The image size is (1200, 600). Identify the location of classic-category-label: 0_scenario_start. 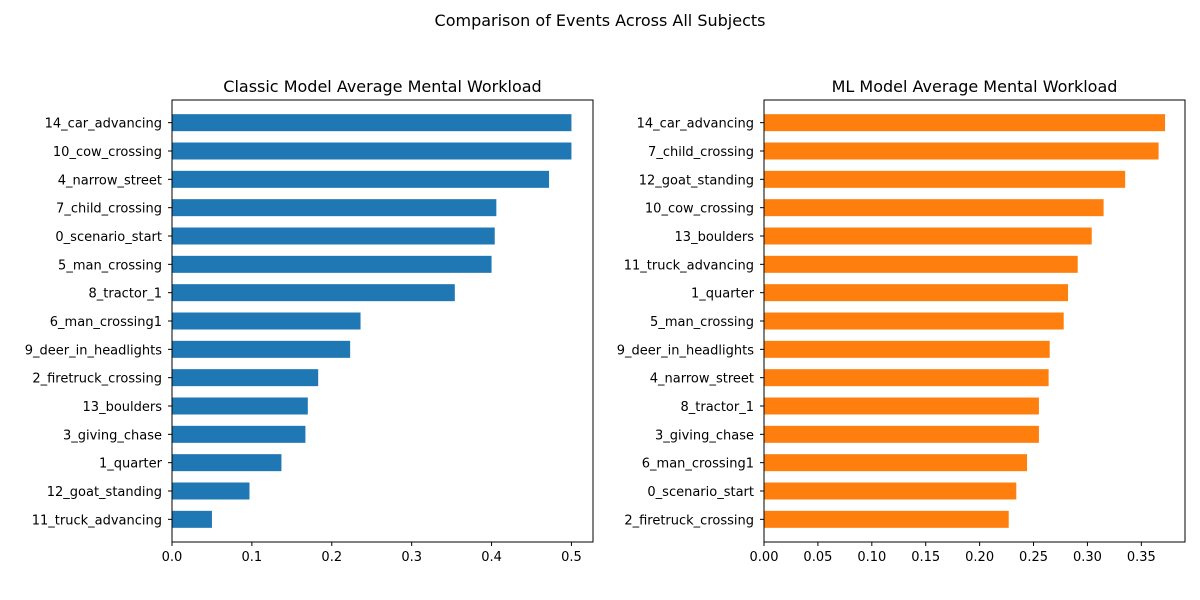
(108, 237).